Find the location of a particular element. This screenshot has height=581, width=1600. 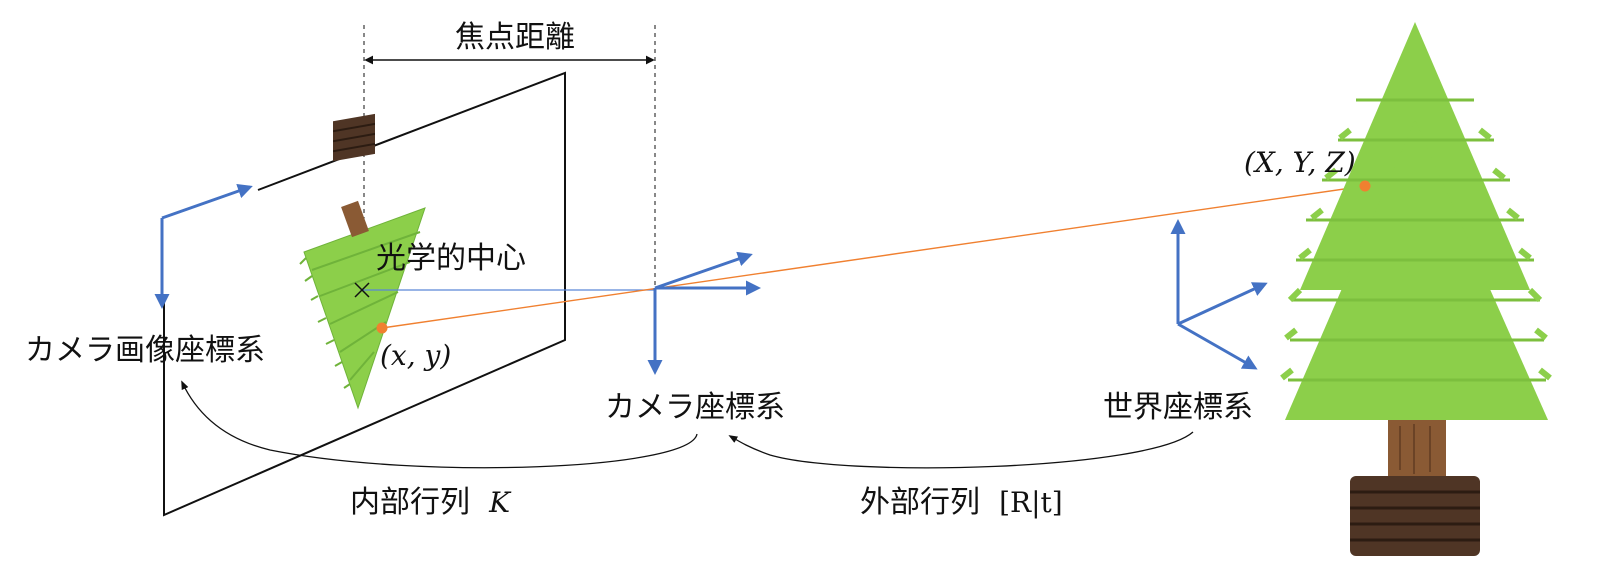

world-axes is located at coordinates (1219, 294).